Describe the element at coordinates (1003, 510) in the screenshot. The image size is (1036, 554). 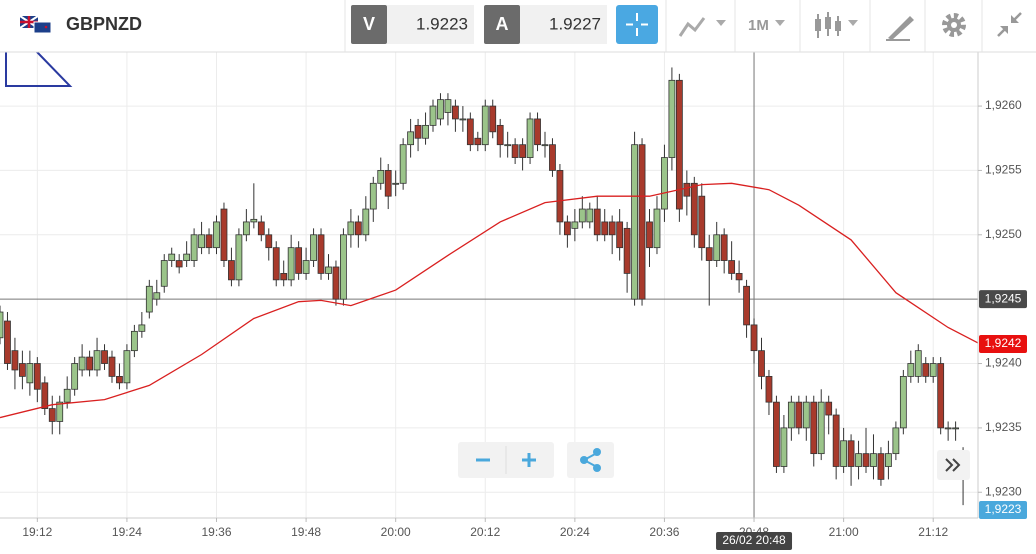
I see `last-price-tag: 1,9223` at that location.